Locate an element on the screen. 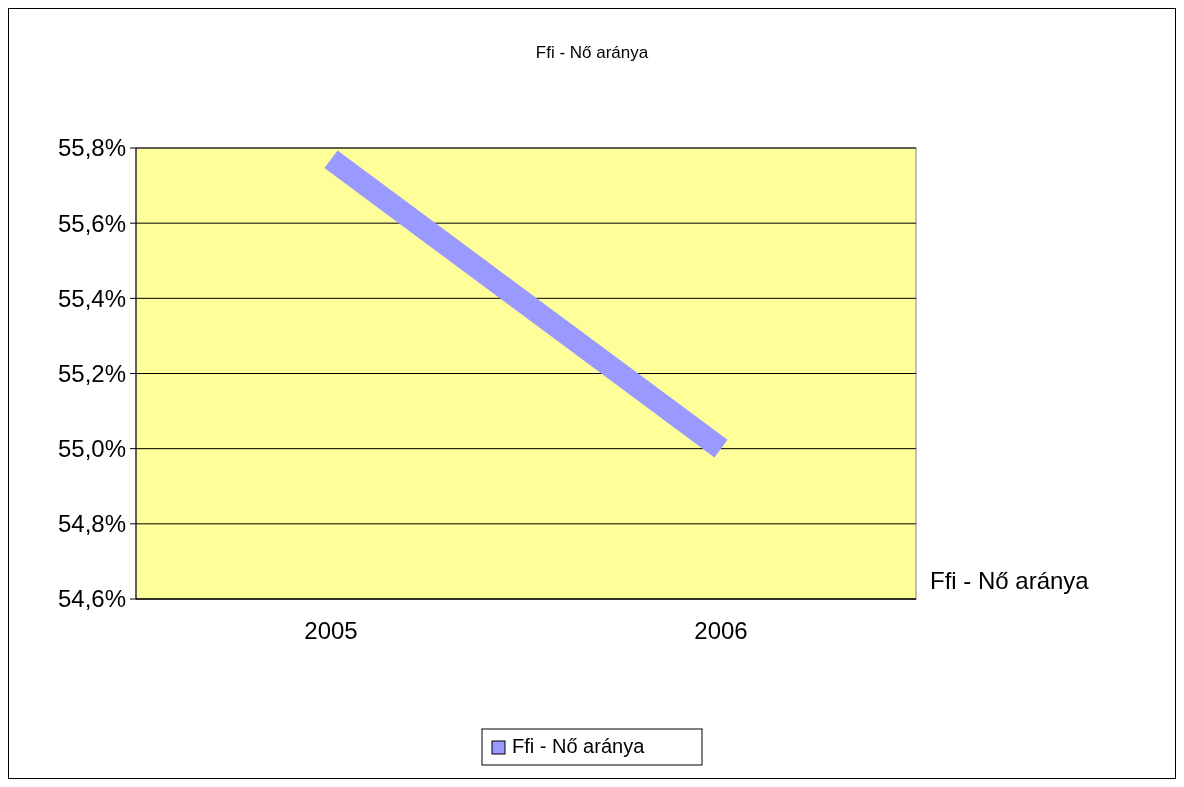 The width and height of the screenshot is (1184, 787). x-tick-label: 2006 is located at coordinates (721, 630).